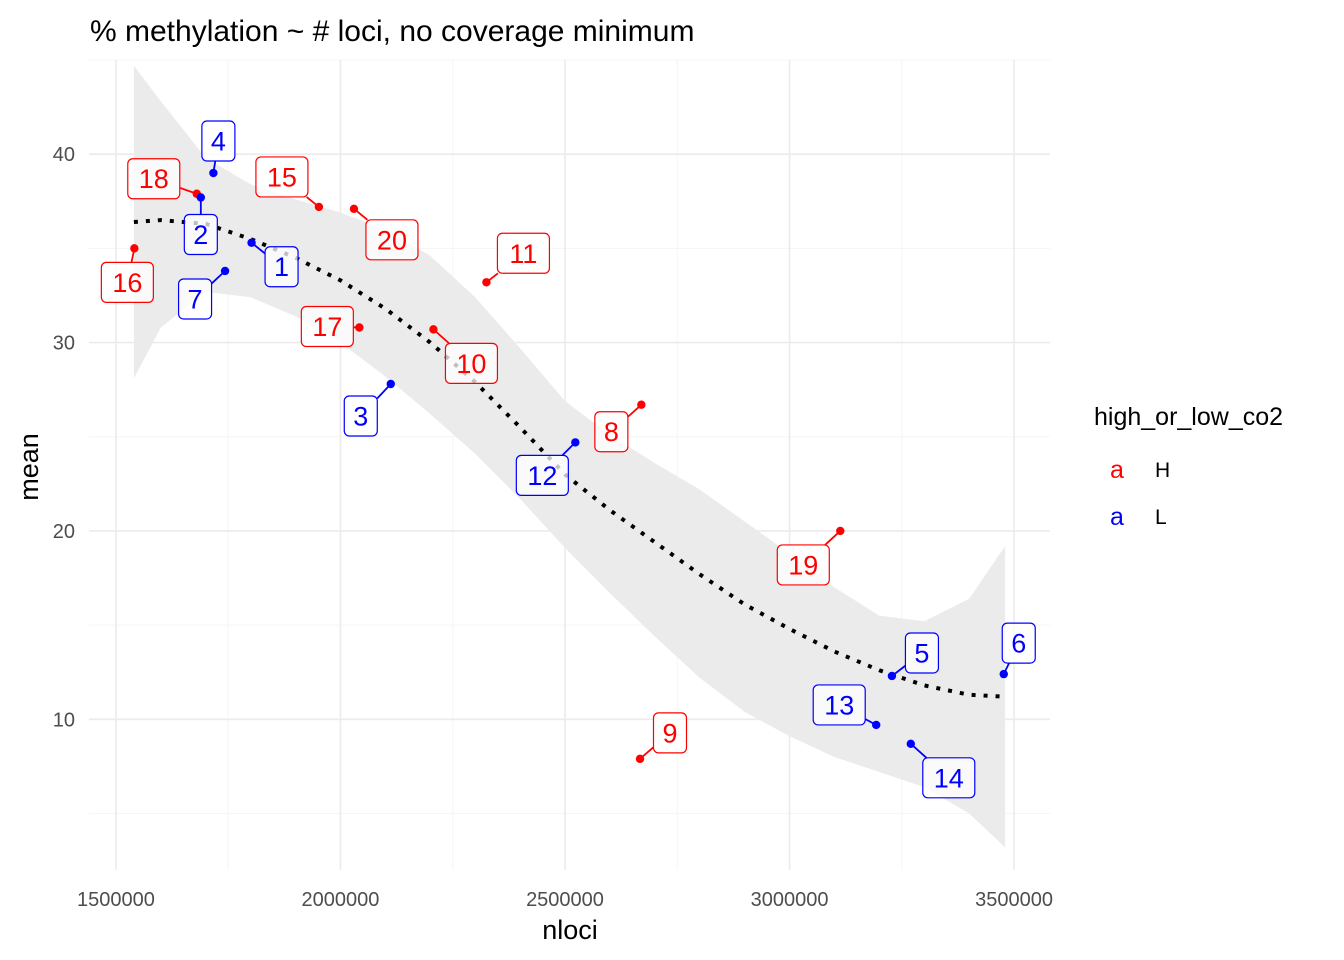 The height and width of the screenshot is (960, 1344). I want to click on y-tick-label: 10, so click(64, 720).